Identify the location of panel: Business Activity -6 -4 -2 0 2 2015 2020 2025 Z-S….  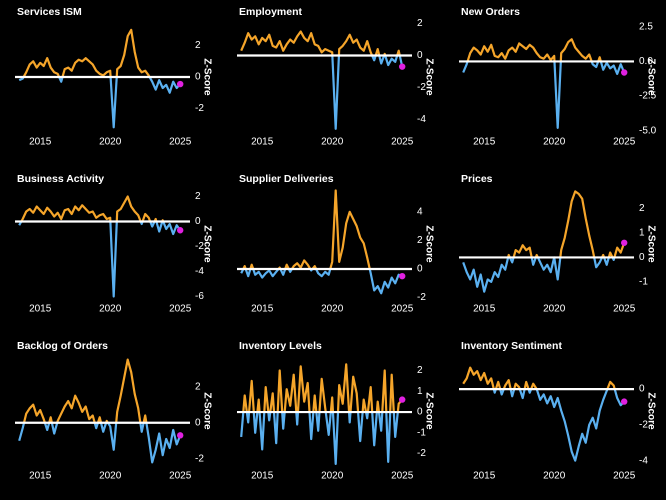
(113, 244).